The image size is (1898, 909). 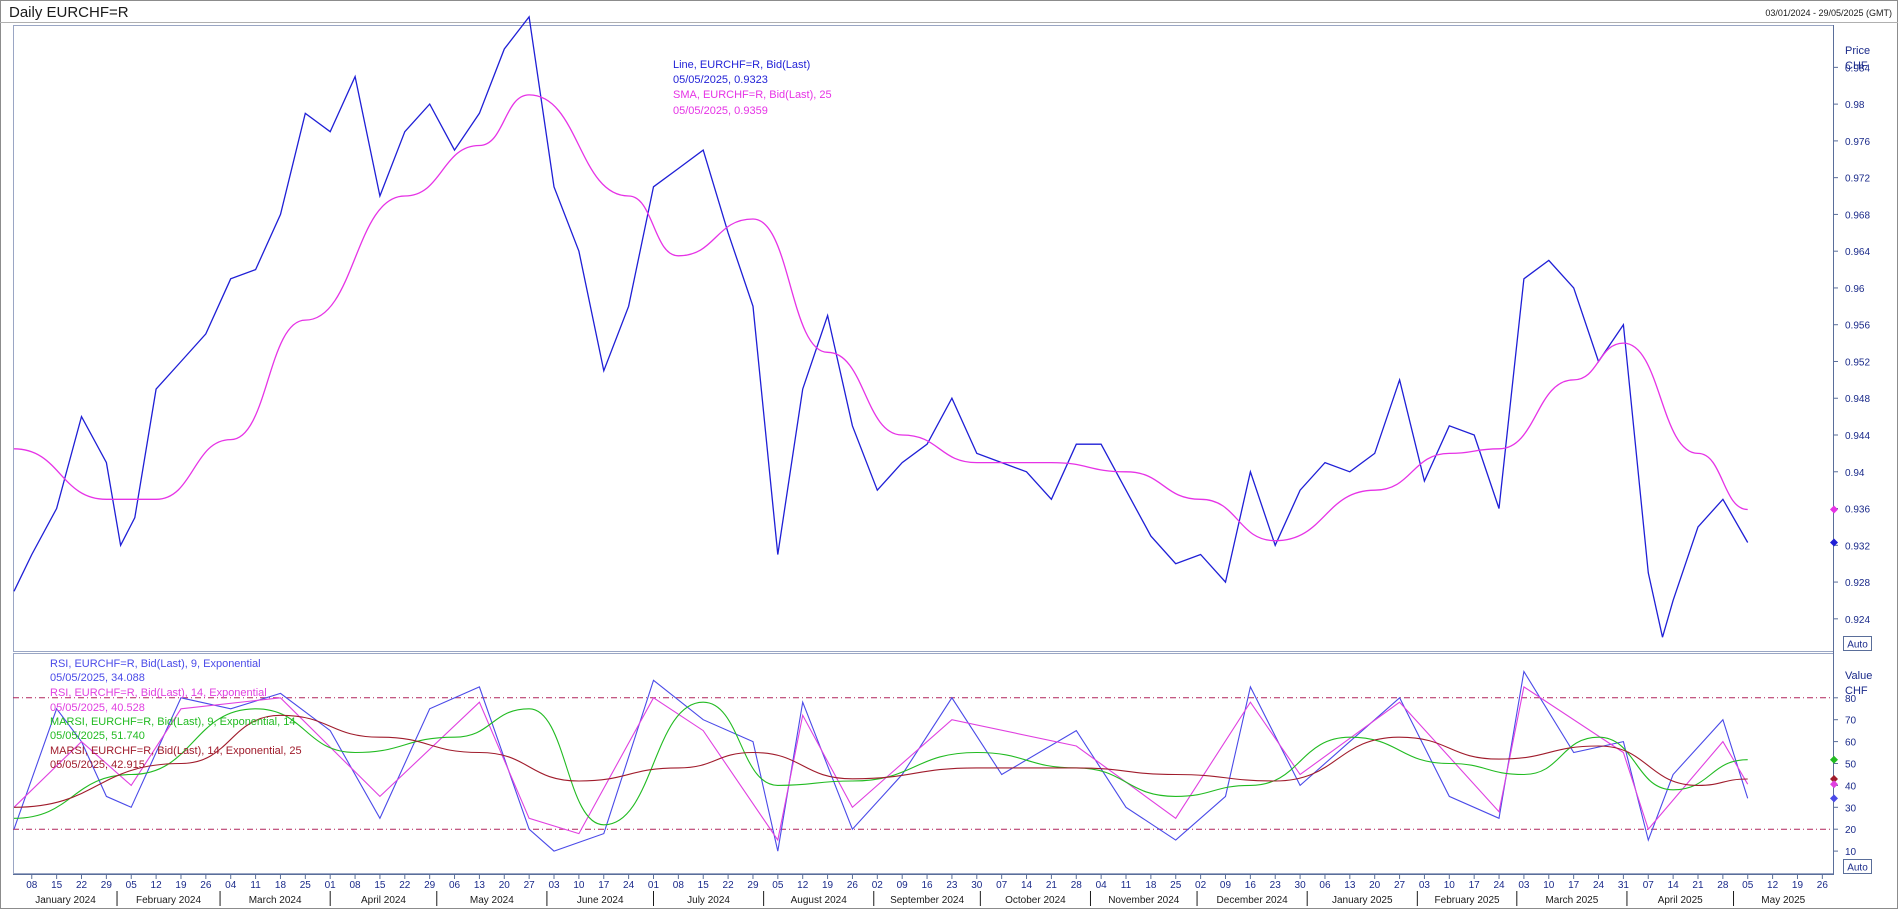 I want to click on price-tick-label: 0.972, so click(x=1857, y=179).